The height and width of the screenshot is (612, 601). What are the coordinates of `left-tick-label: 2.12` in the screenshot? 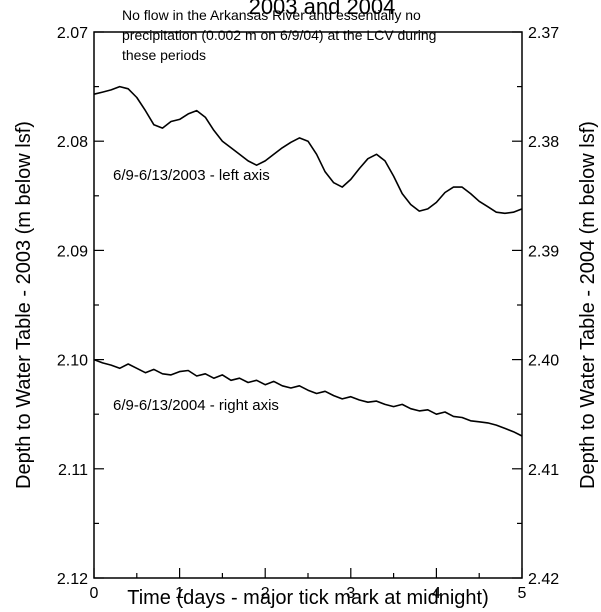 It's located at (72, 579).